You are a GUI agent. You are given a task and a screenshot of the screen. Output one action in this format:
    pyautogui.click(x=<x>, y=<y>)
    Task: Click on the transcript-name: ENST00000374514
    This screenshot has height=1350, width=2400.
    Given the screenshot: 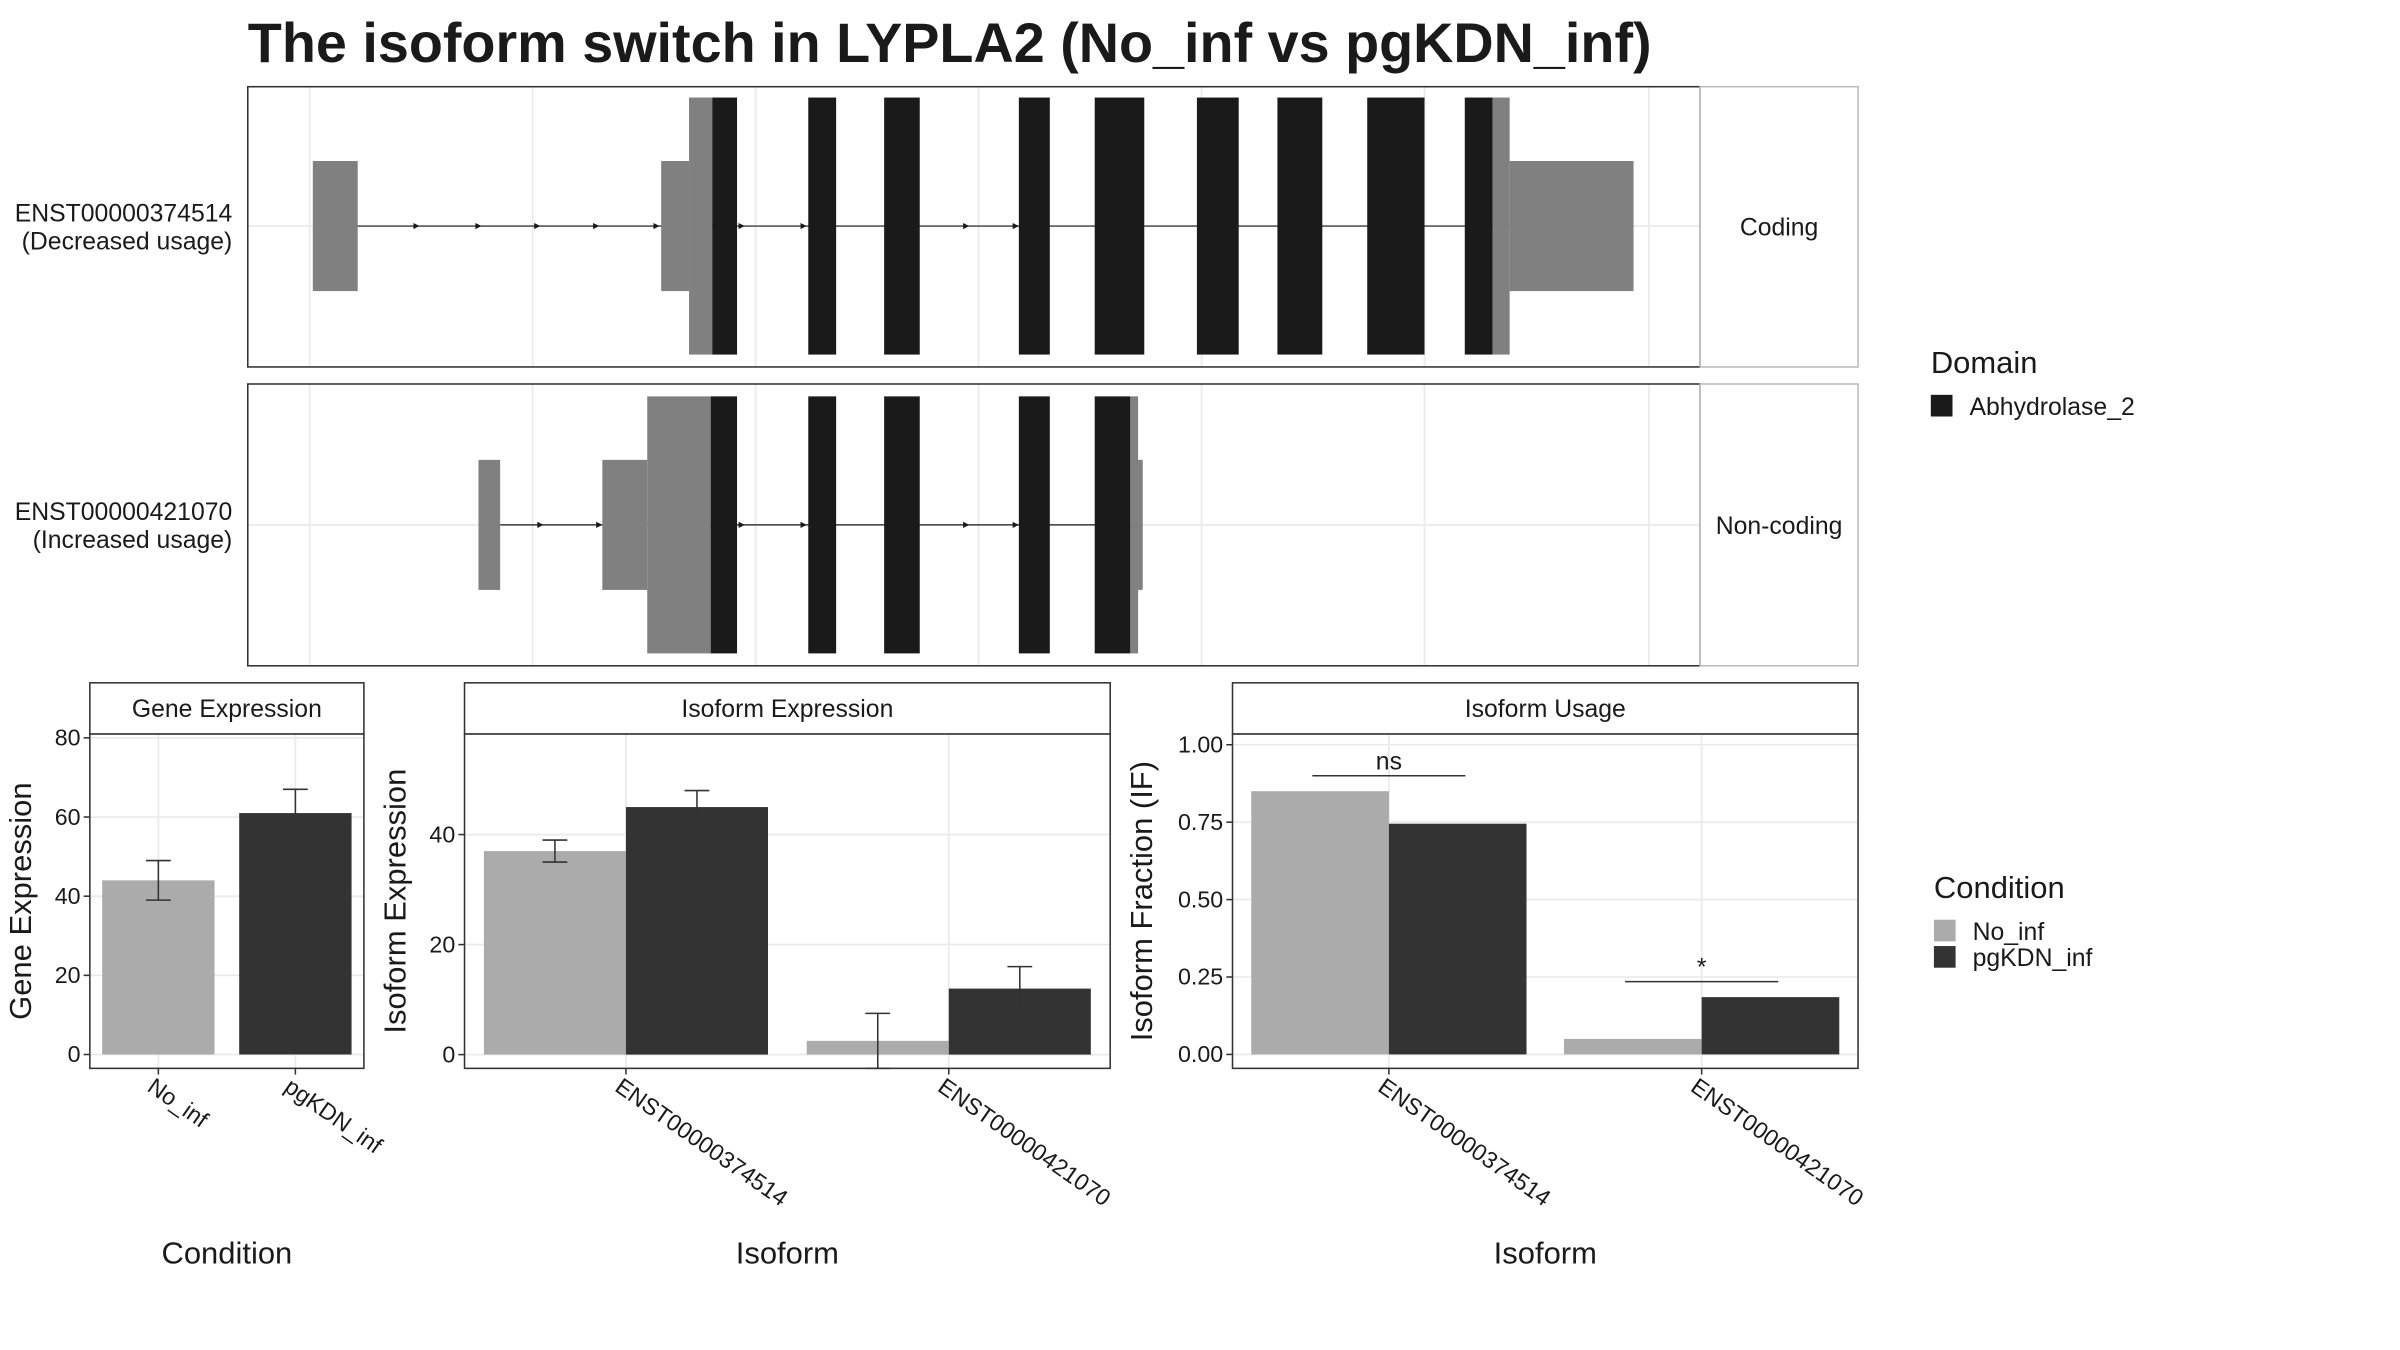 What is the action you would take?
    pyautogui.click(x=124, y=213)
    